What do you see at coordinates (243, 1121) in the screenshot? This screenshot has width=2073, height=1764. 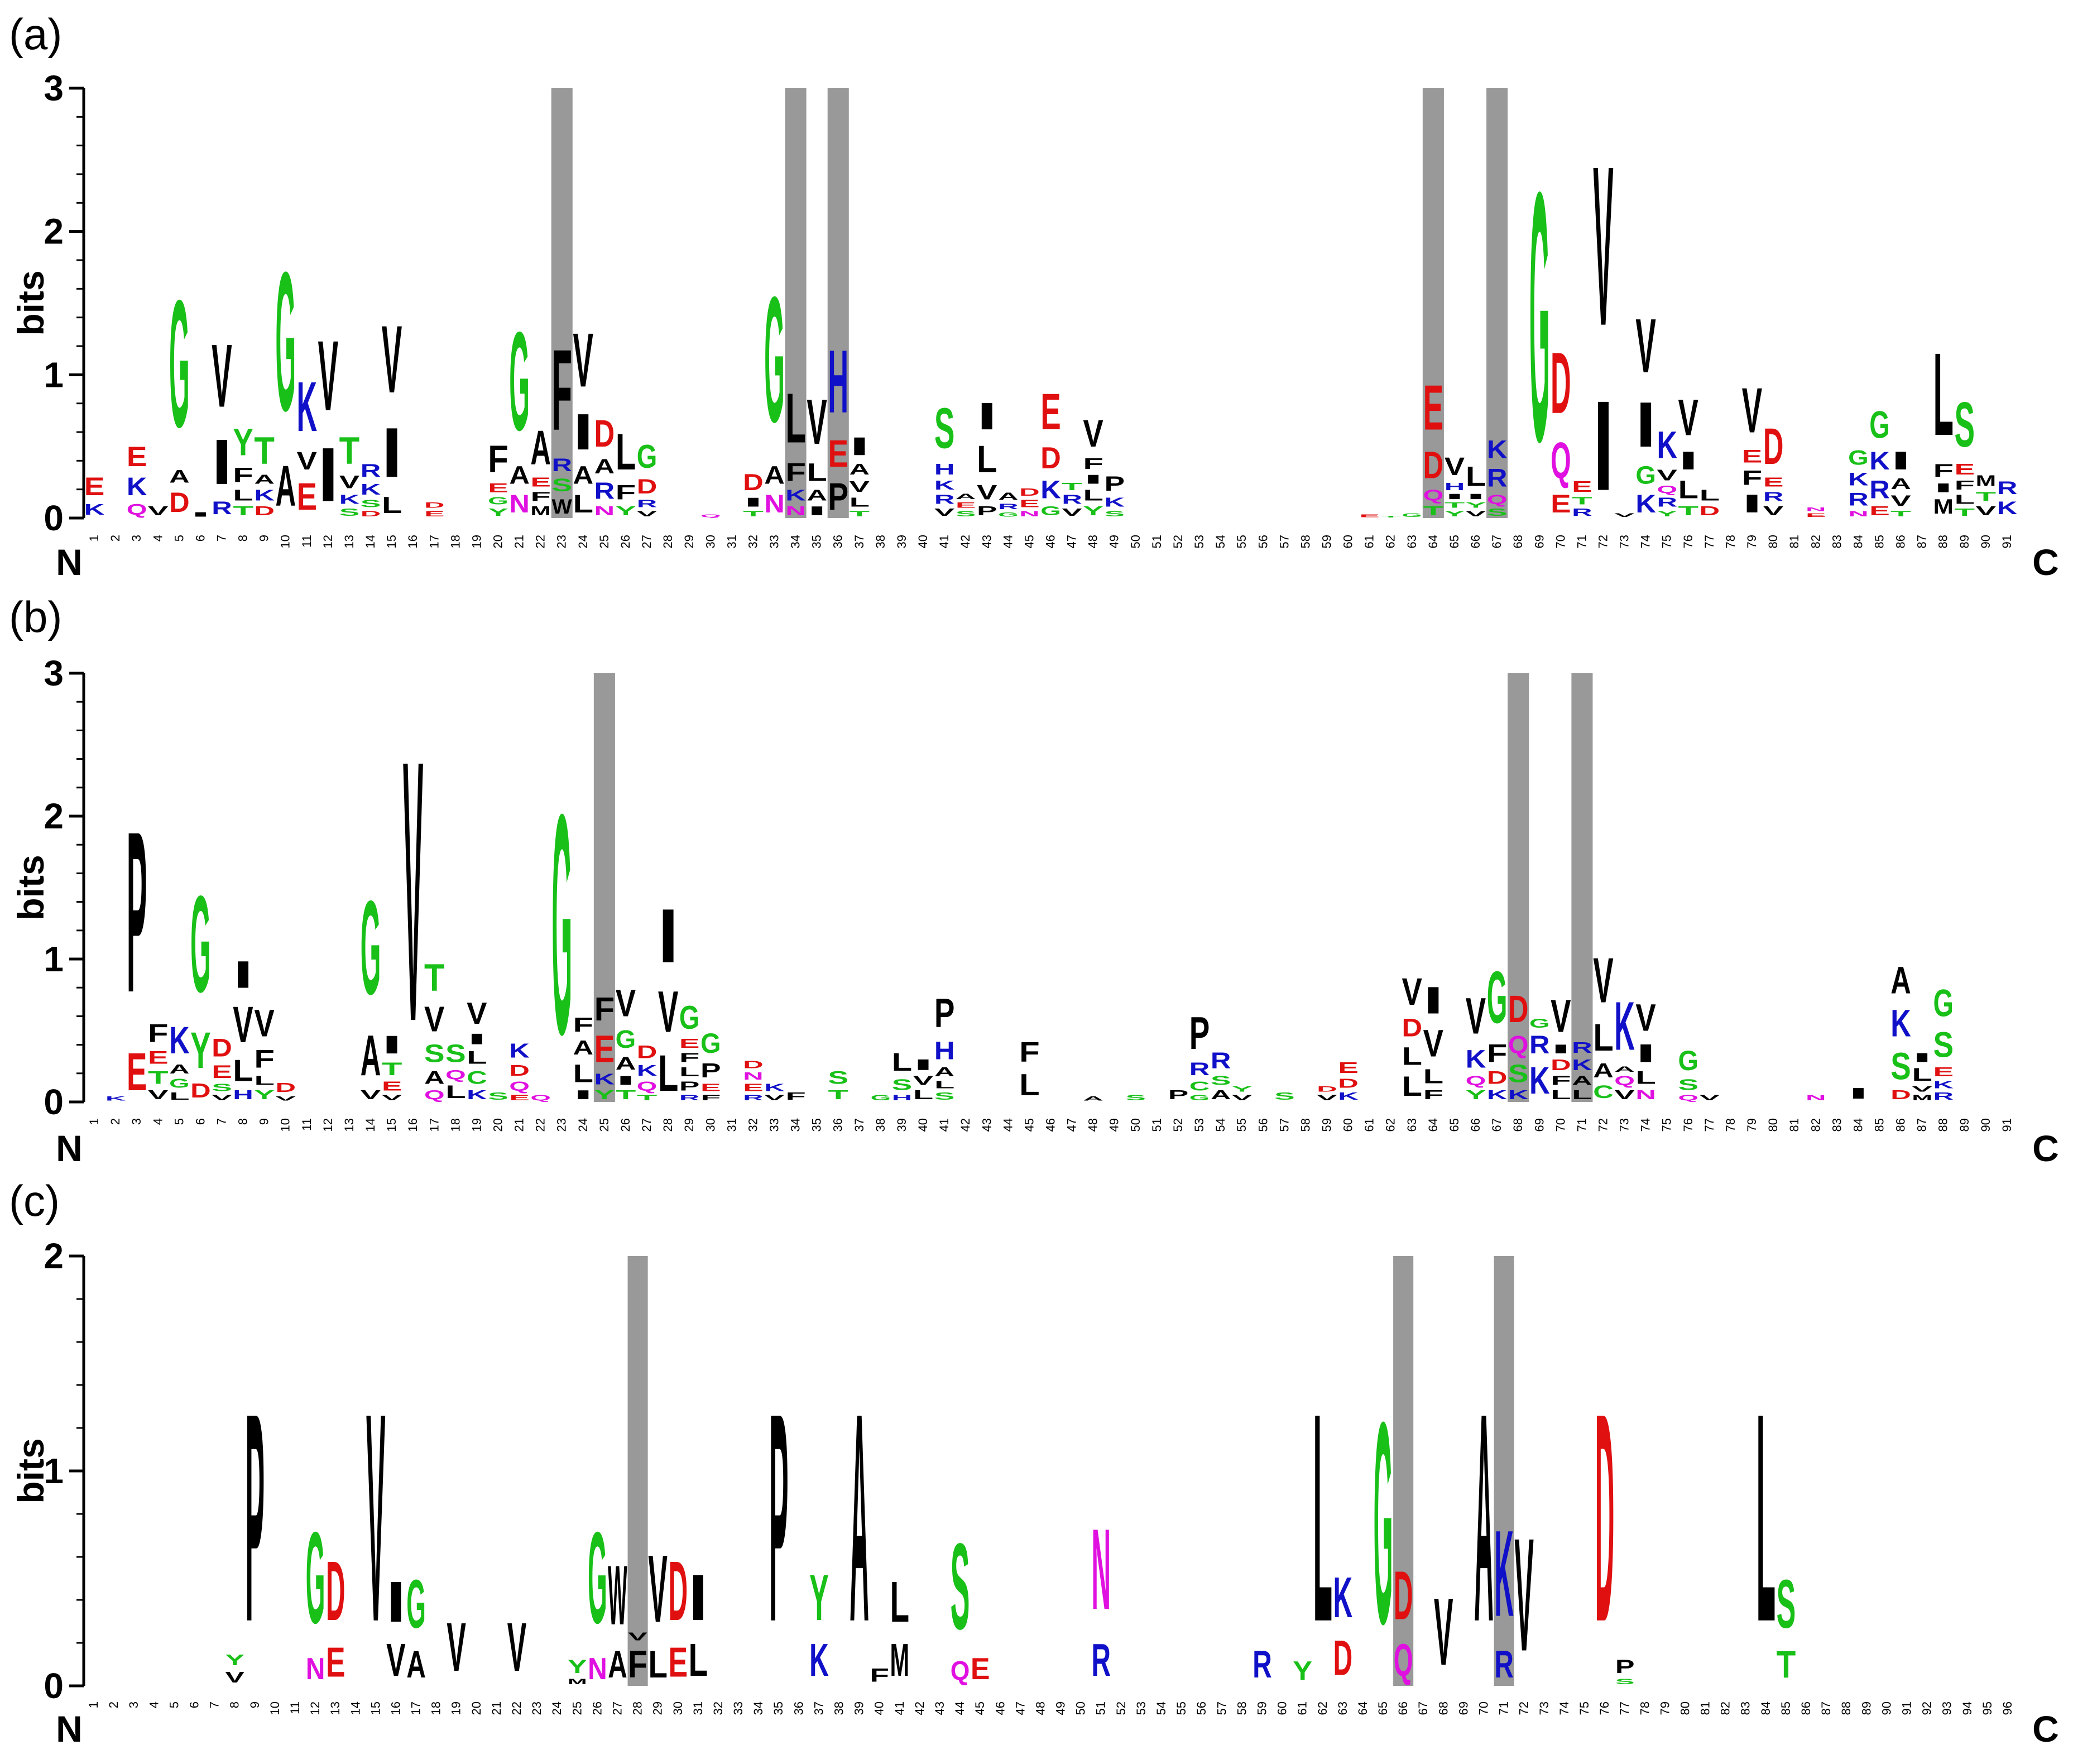 I see `position-label: 8` at bounding box center [243, 1121].